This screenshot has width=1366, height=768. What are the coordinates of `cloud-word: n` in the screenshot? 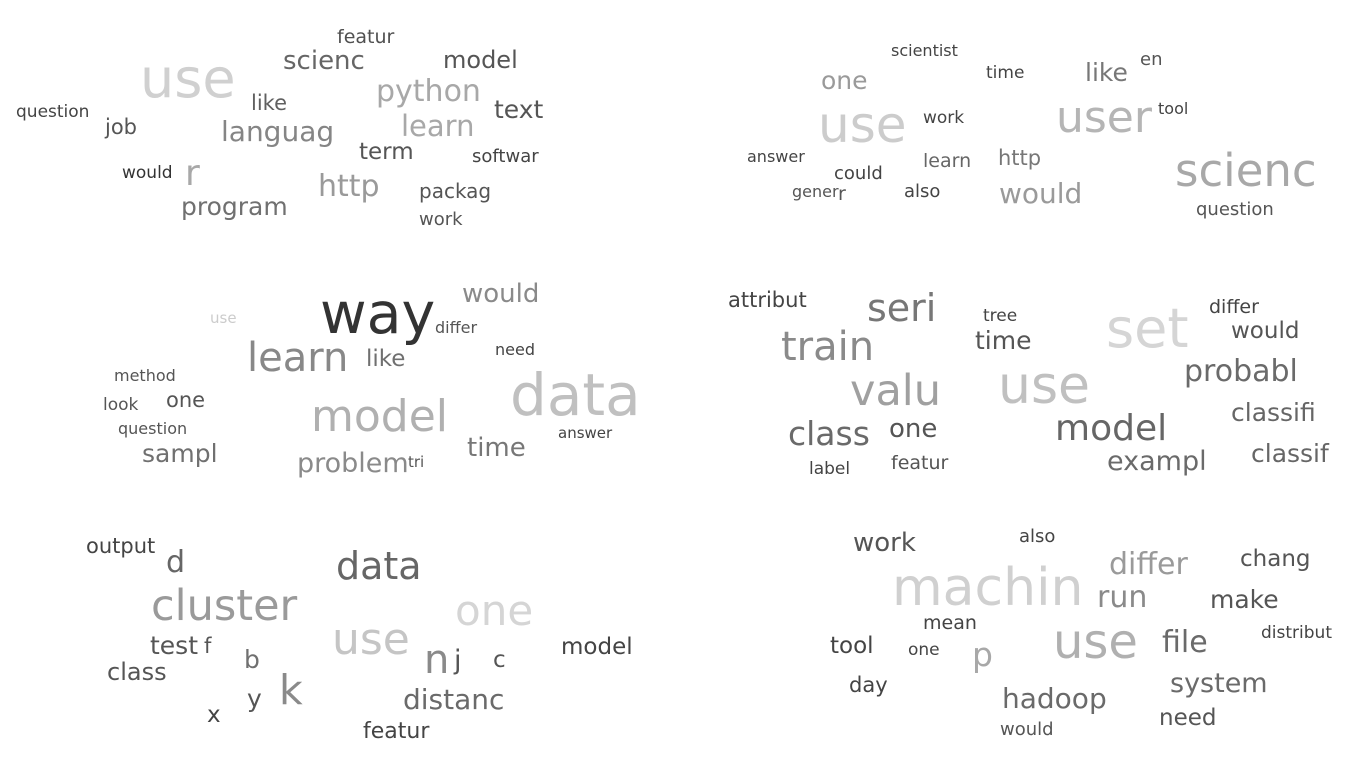 It's located at (437, 660).